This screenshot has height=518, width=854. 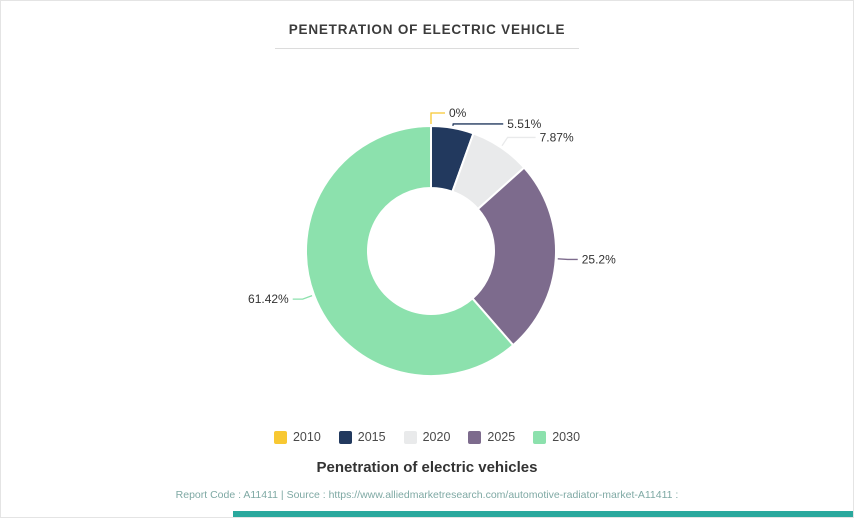 I want to click on title-wrap: PENETRATION OF ELECTRIC VEHICLE, so click(x=427, y=35).